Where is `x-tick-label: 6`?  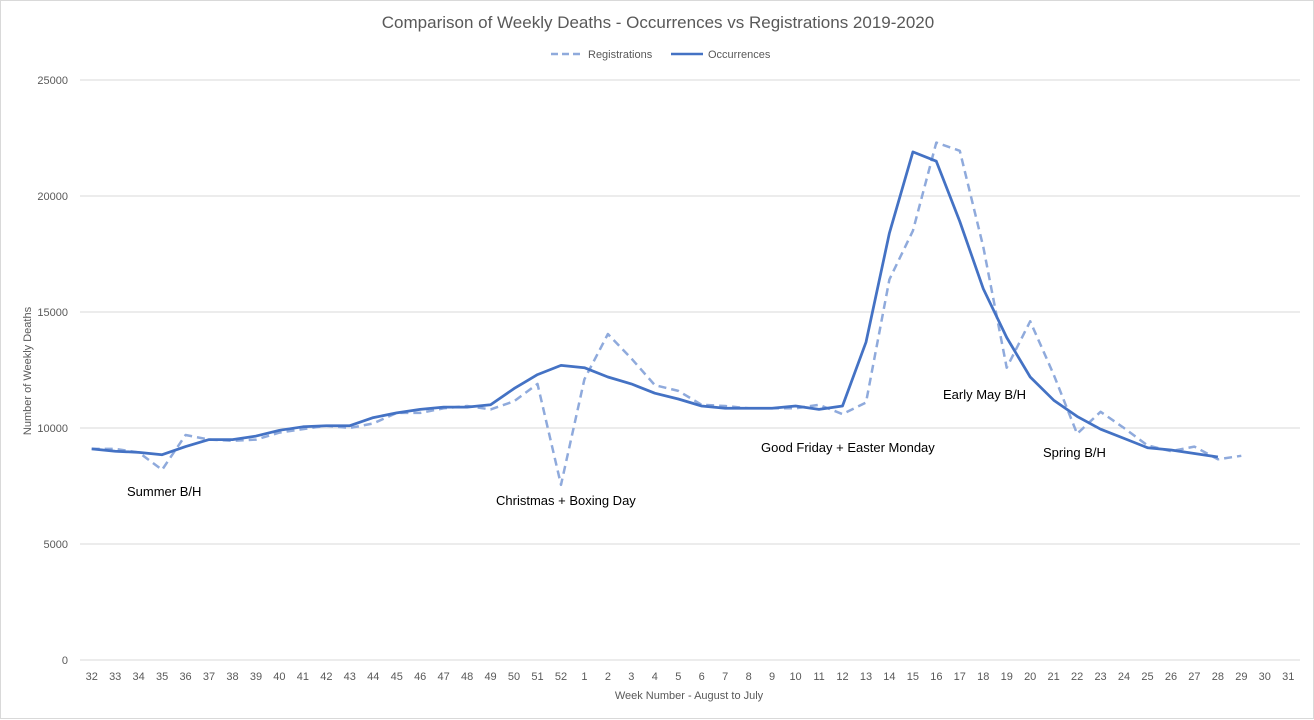 x-tick-label: 6 is located at coordinates (702, 677).